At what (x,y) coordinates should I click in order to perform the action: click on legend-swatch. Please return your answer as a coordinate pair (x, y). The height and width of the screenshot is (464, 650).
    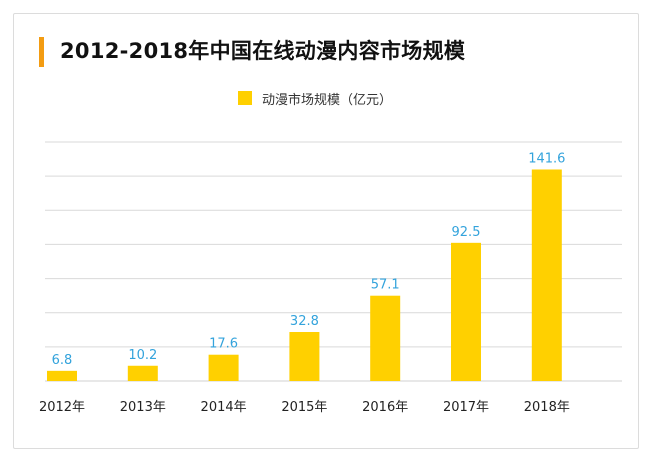
    Looking at the image, I should click on (245, 98).